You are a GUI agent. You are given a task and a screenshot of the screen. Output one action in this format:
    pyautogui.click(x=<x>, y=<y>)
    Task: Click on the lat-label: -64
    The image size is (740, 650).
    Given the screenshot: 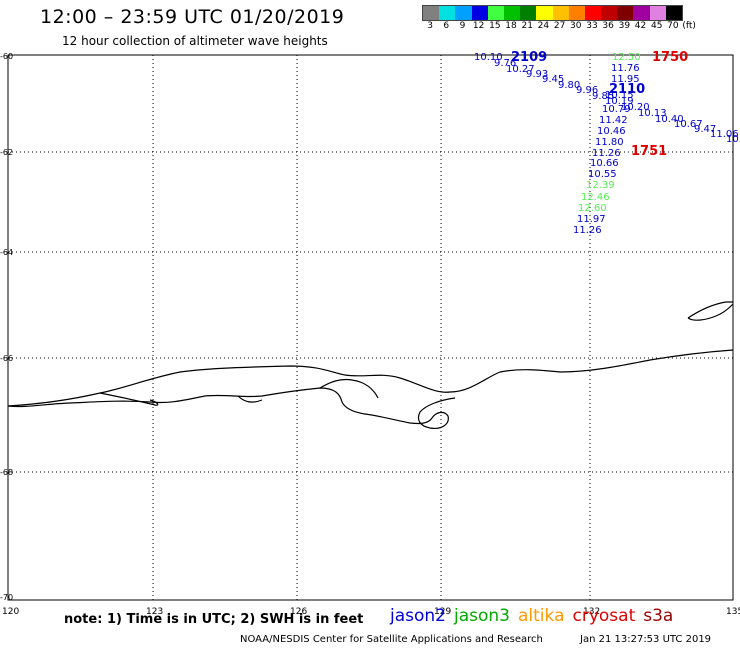 What is the action you would take?
    pyautogui.click(x=6, y=252)
    